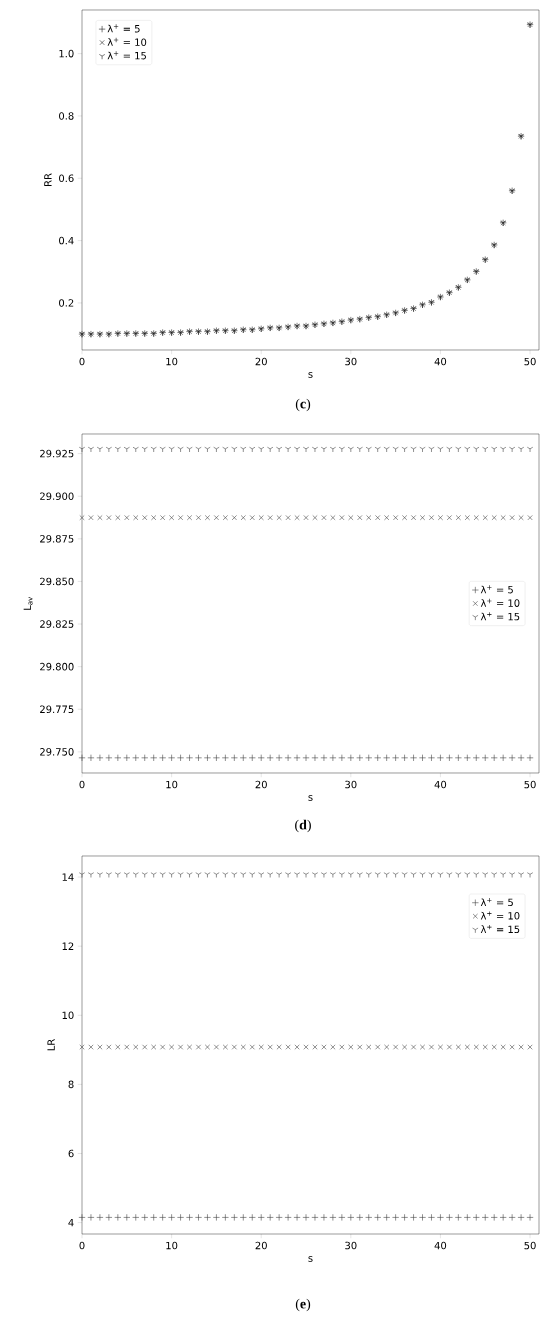  I want to click on text: (c), so click(303, 405).